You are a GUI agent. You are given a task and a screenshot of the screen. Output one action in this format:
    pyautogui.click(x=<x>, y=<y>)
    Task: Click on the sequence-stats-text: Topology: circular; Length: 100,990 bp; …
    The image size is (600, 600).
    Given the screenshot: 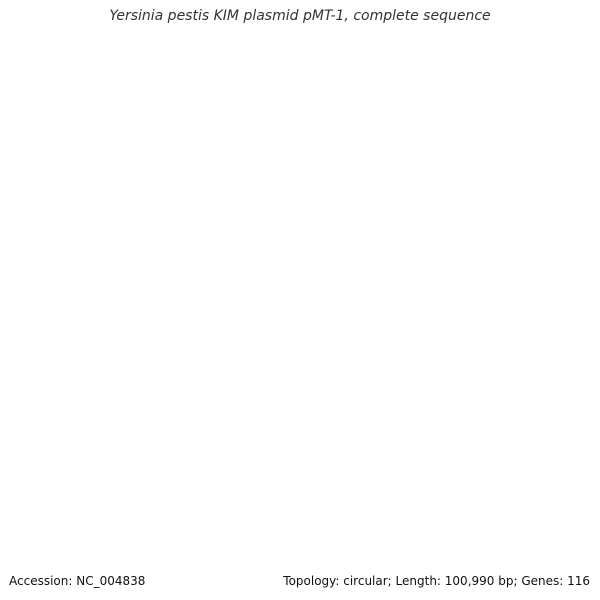 What is the action you would take?
    pyautogui.click(x=436, y=581)
    